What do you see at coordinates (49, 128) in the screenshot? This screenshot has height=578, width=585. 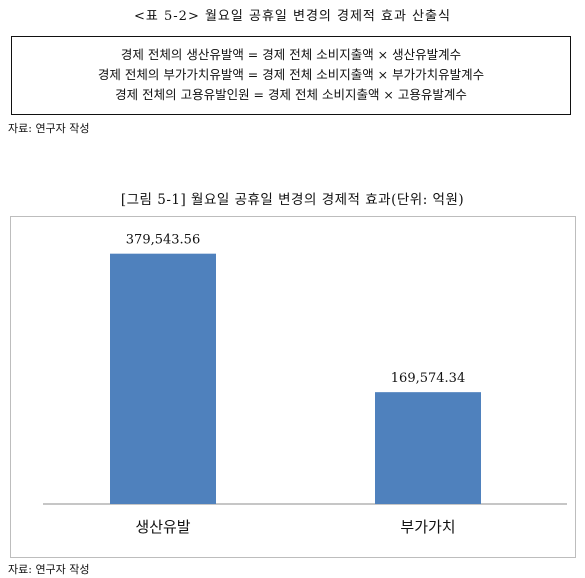 I see `table-source-note: 자료: 연구자 작성` at bounding box center [49, 128].